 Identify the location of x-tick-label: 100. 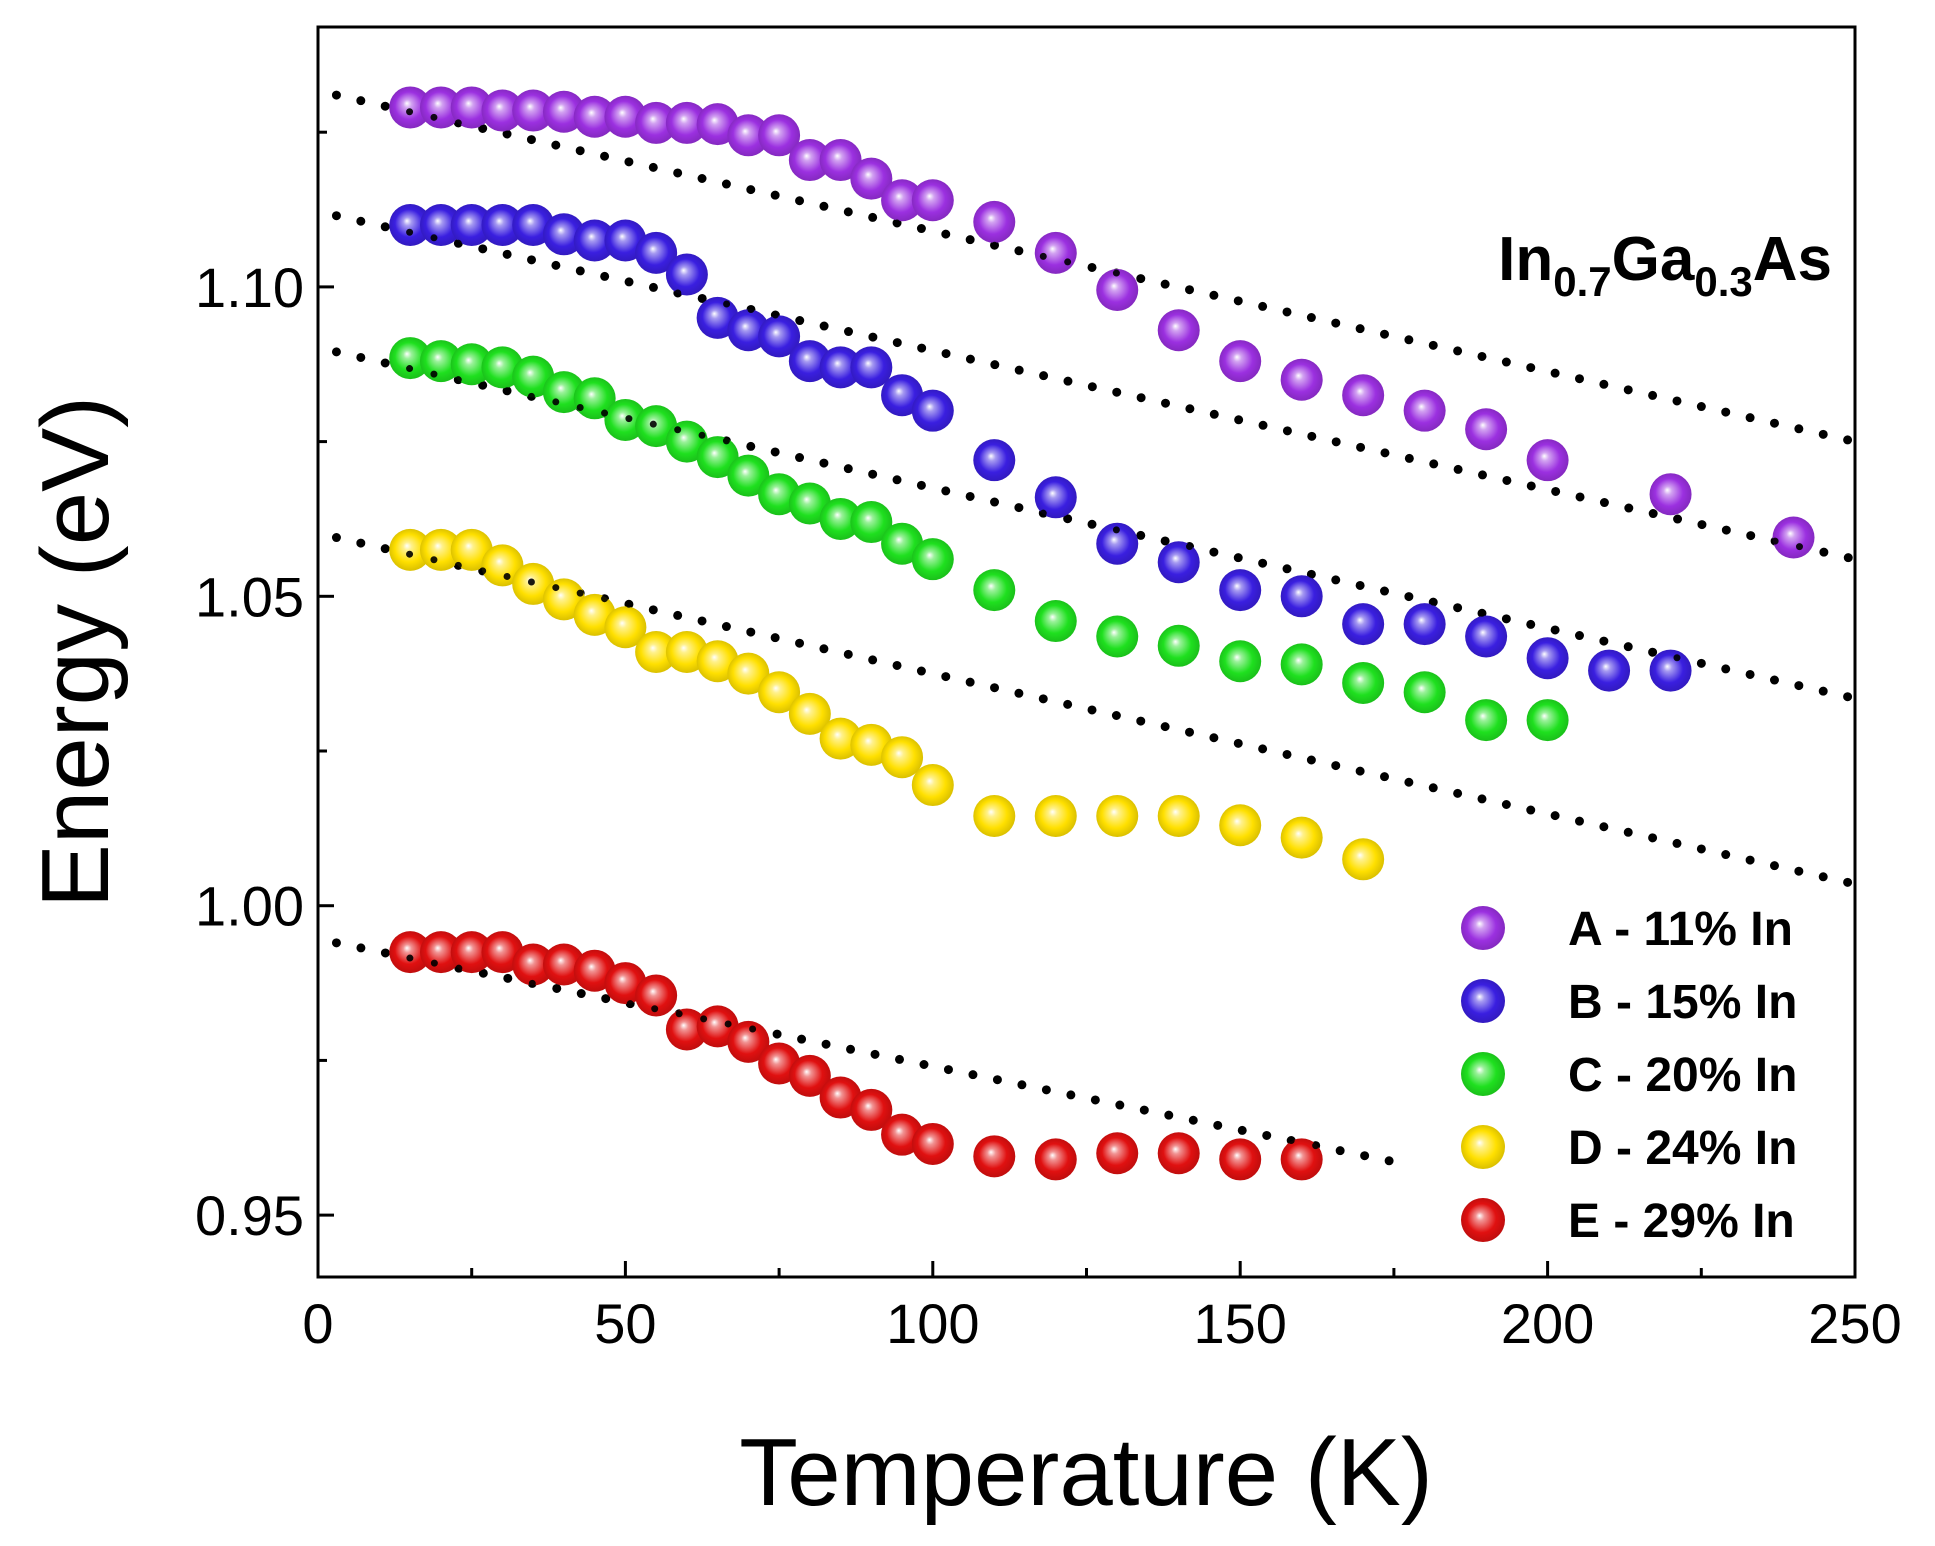
(932, 1323).